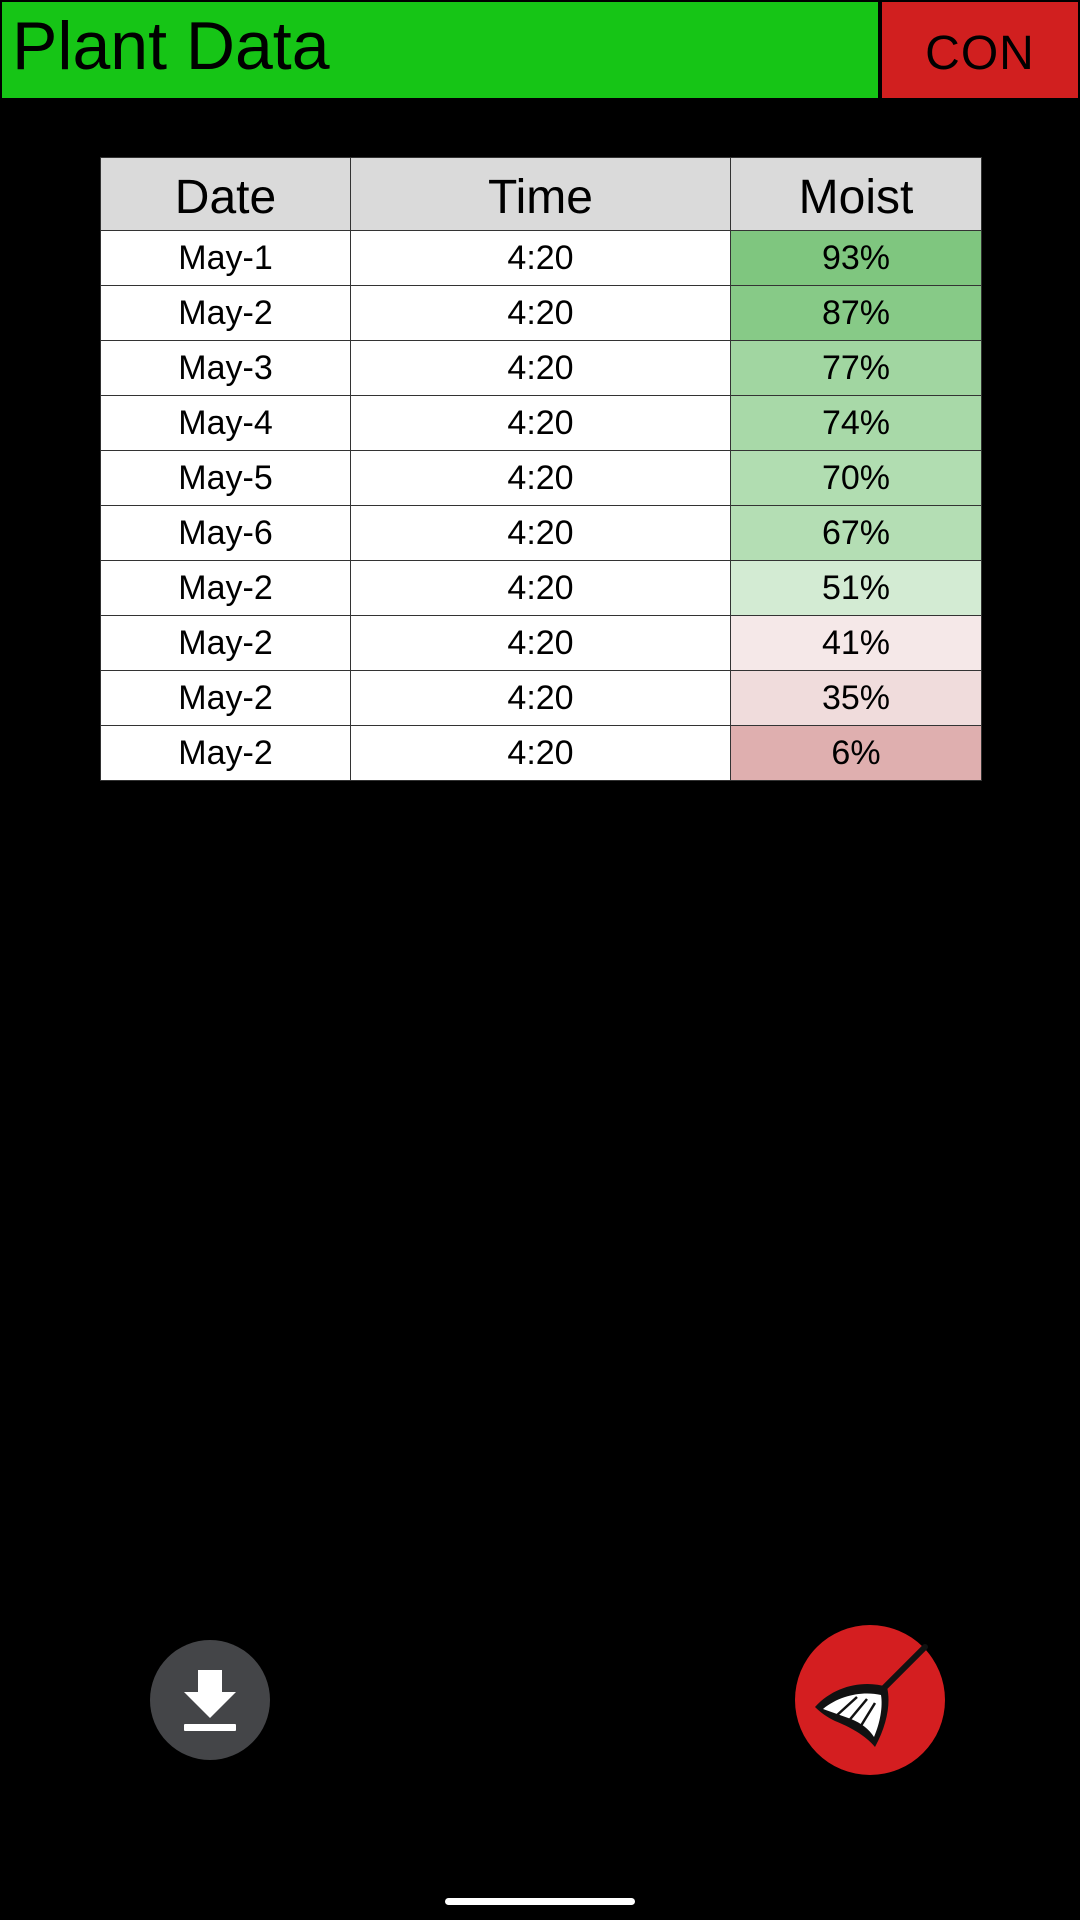 The image size is (1080, 1920). What do you see at coordinates (225, 533) in the screenshot?
I see `date-cell: May-6` at bounding box center [225, 533].